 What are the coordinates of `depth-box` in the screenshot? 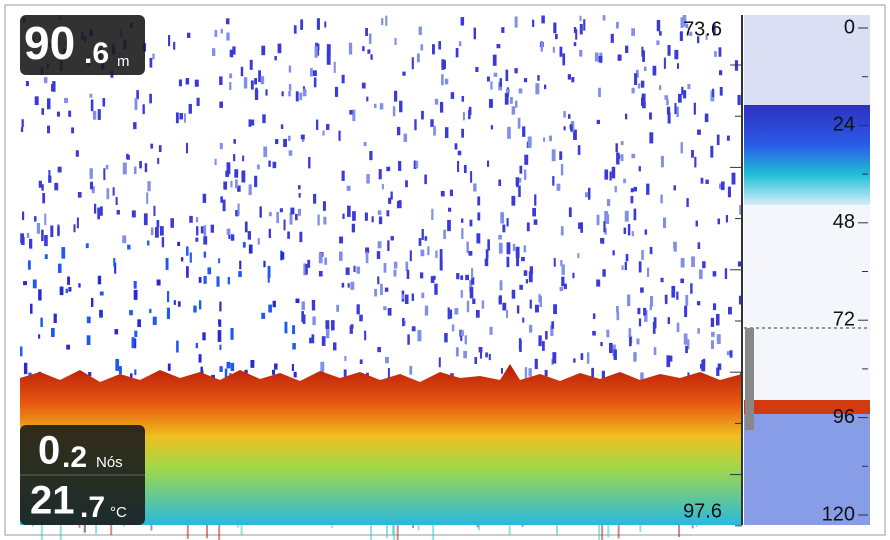 It's located at (82, 45).